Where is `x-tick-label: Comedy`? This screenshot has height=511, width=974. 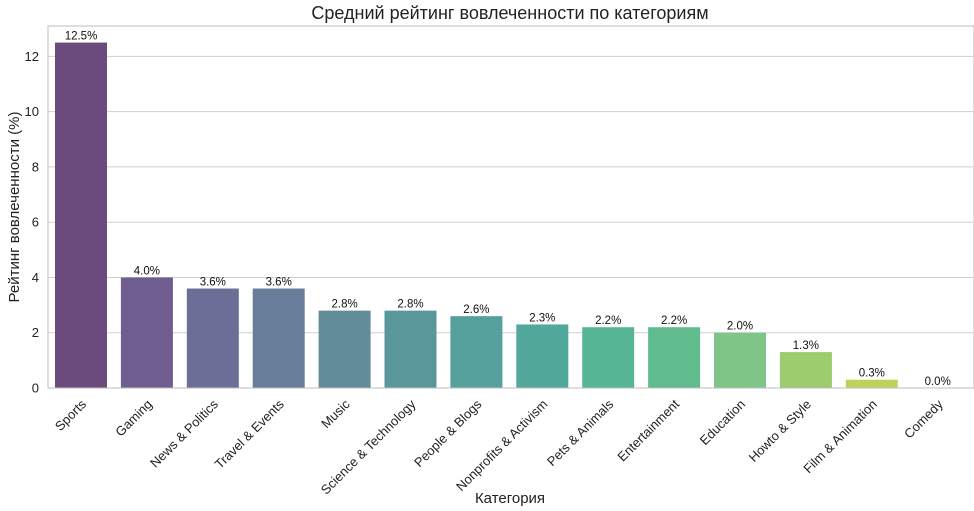 x-tick-label: Comedy is located at coordinates (923, 418).